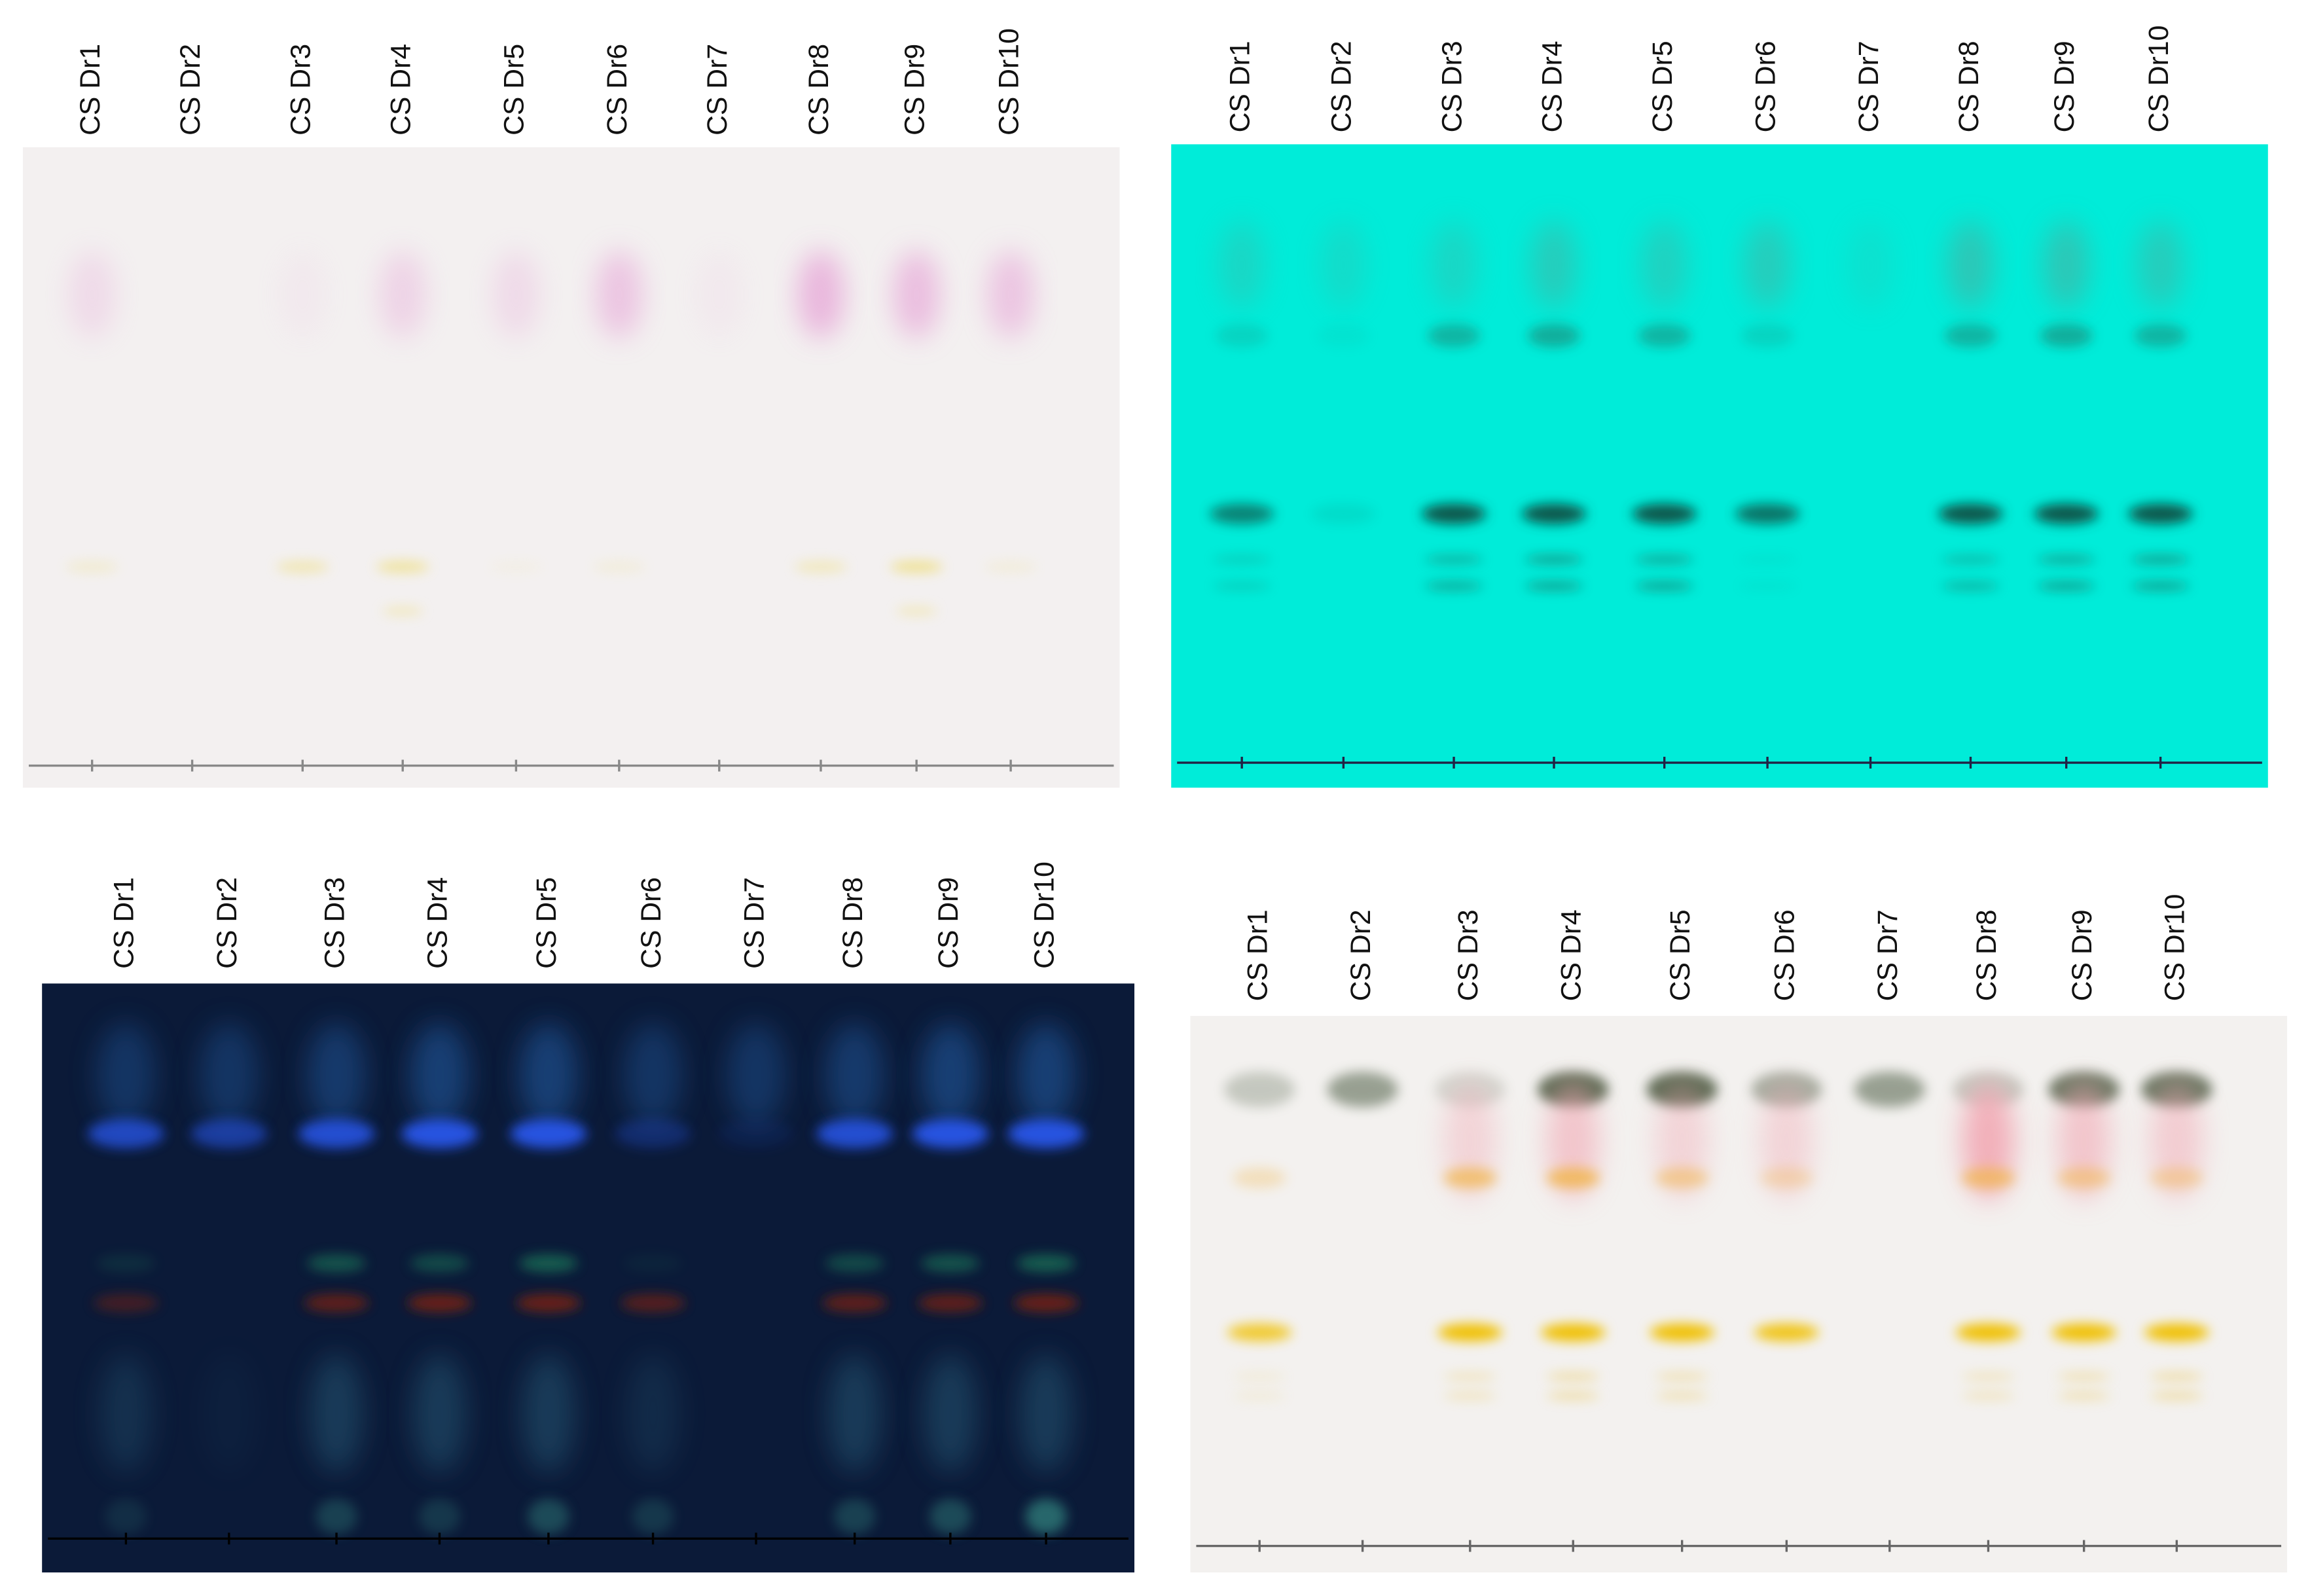 The height and width of the screenshot is (1596, 2310). Describe the element at coordinates (1969, 86) in the screenshot. I see `lane-label: CS Dr8` at that location.